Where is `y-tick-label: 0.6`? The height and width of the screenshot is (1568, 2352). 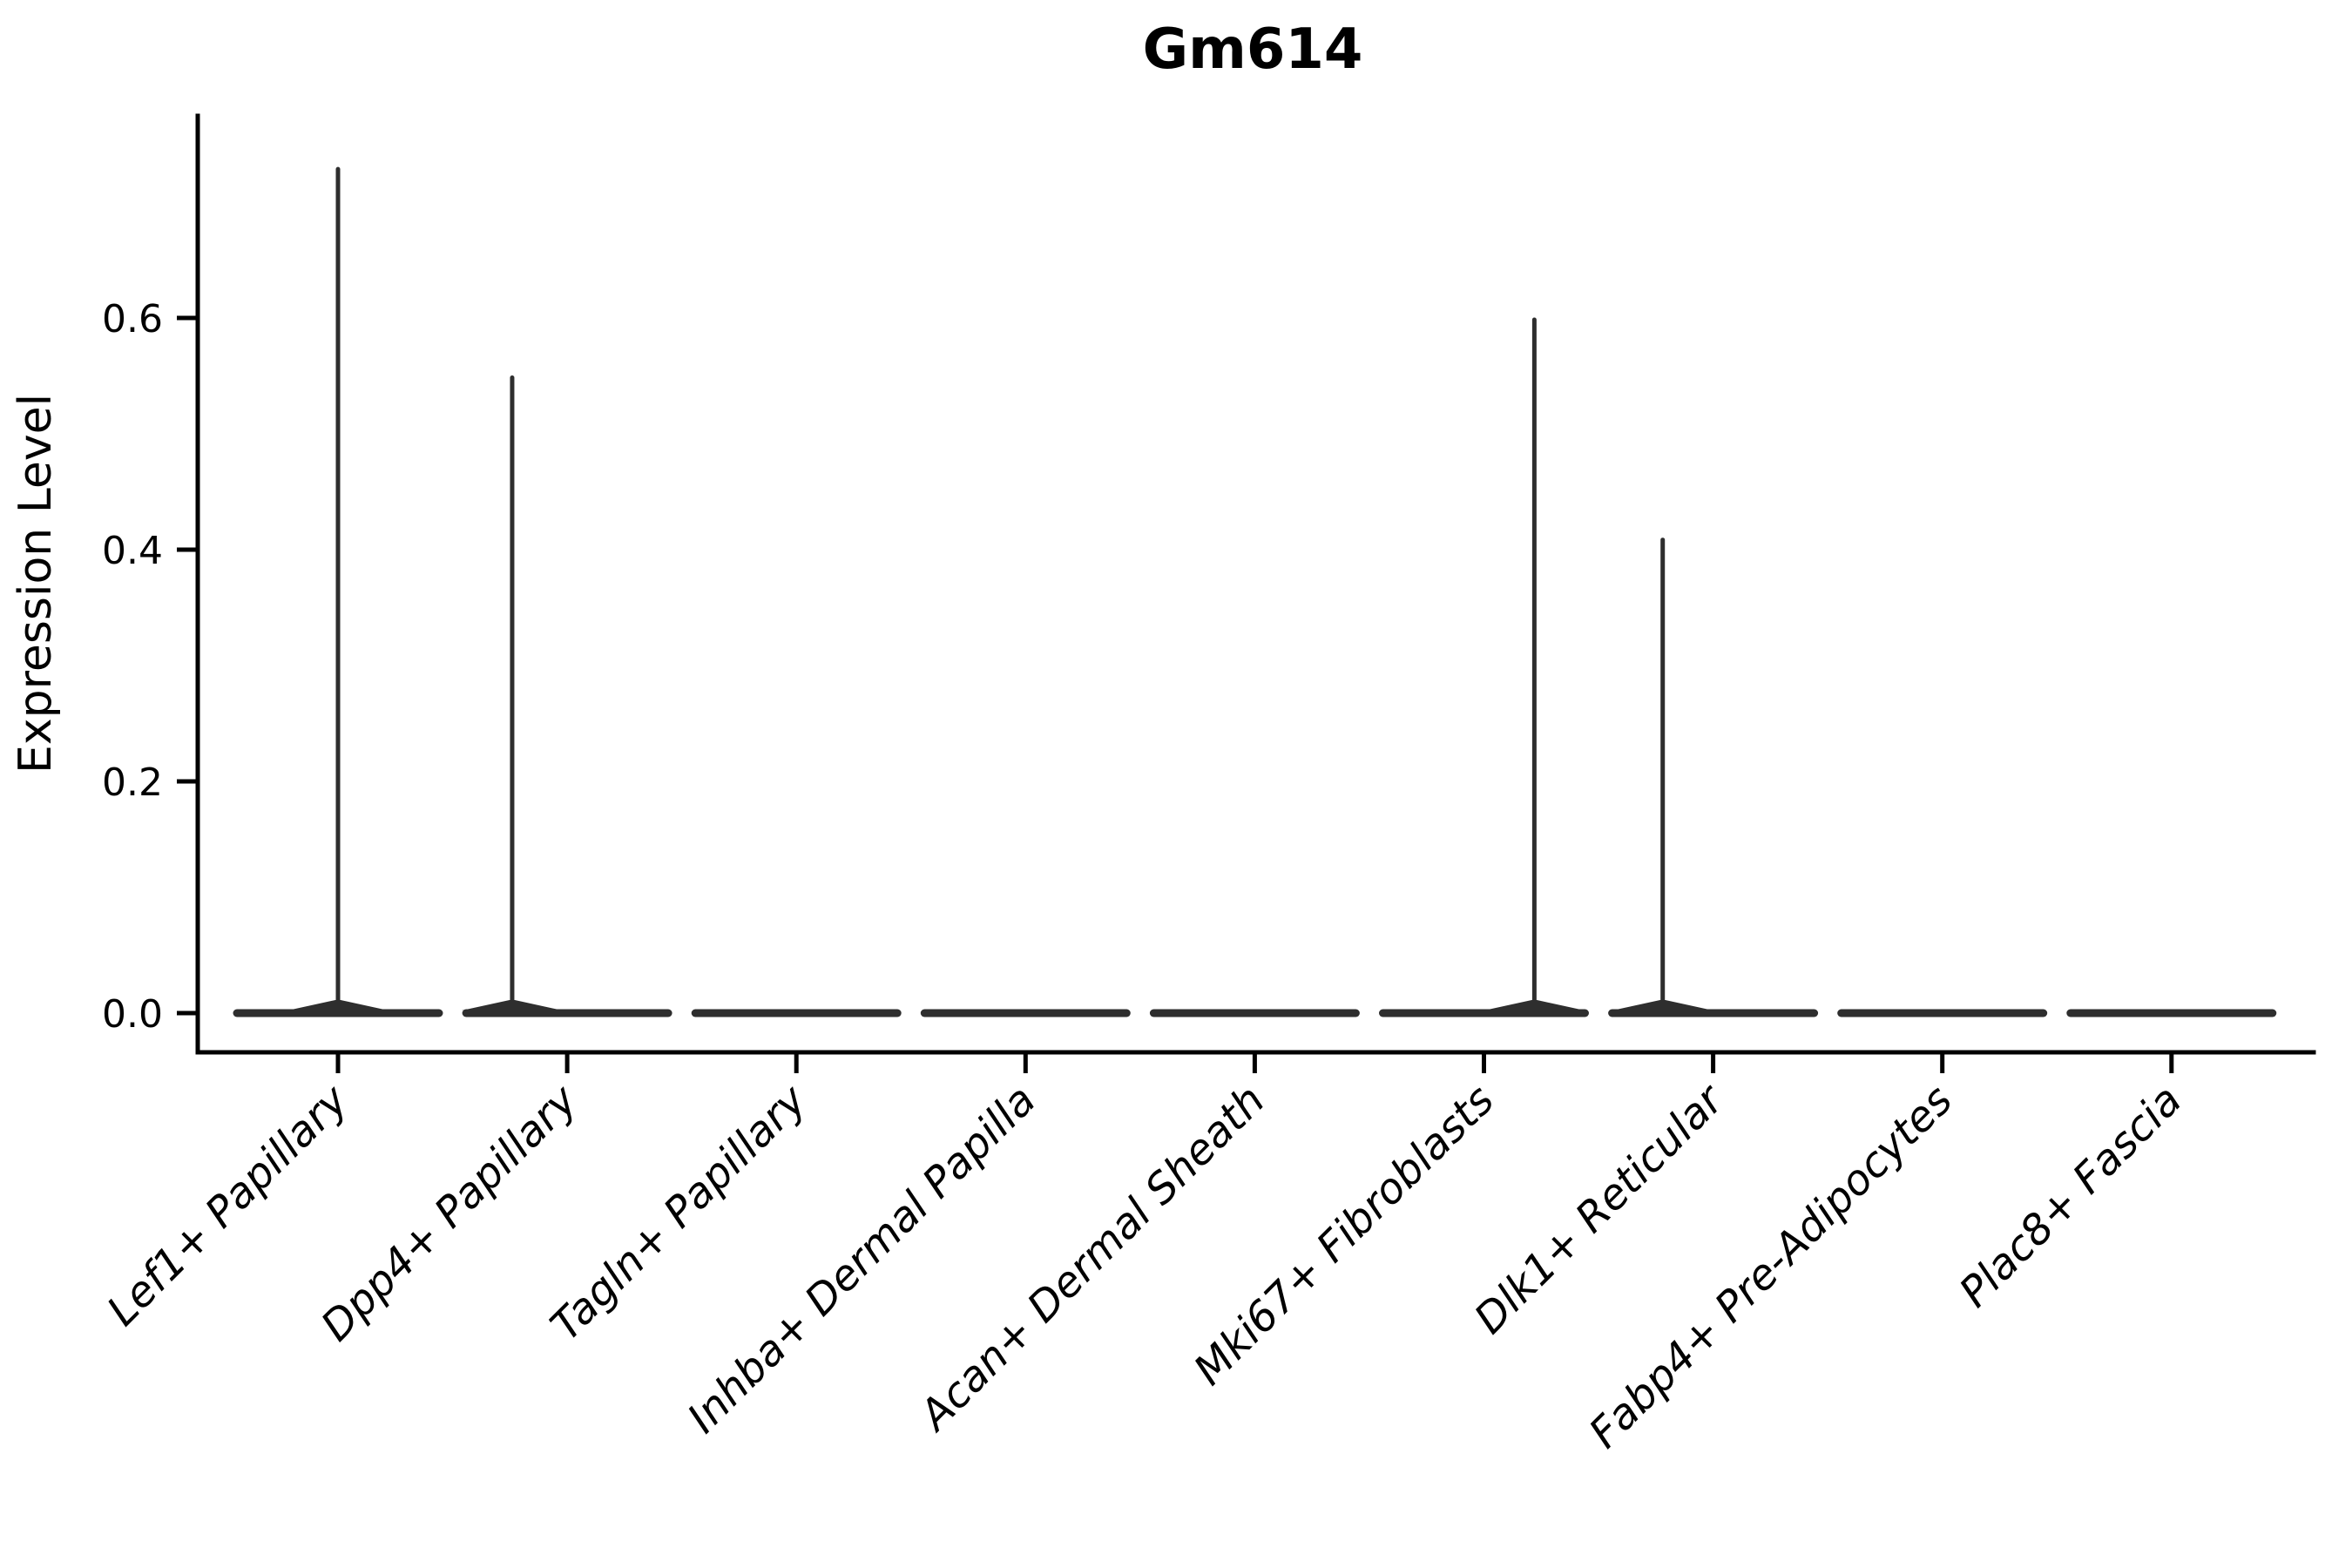 y-tick-label: 0.6 is located at coordinates (132, 319).